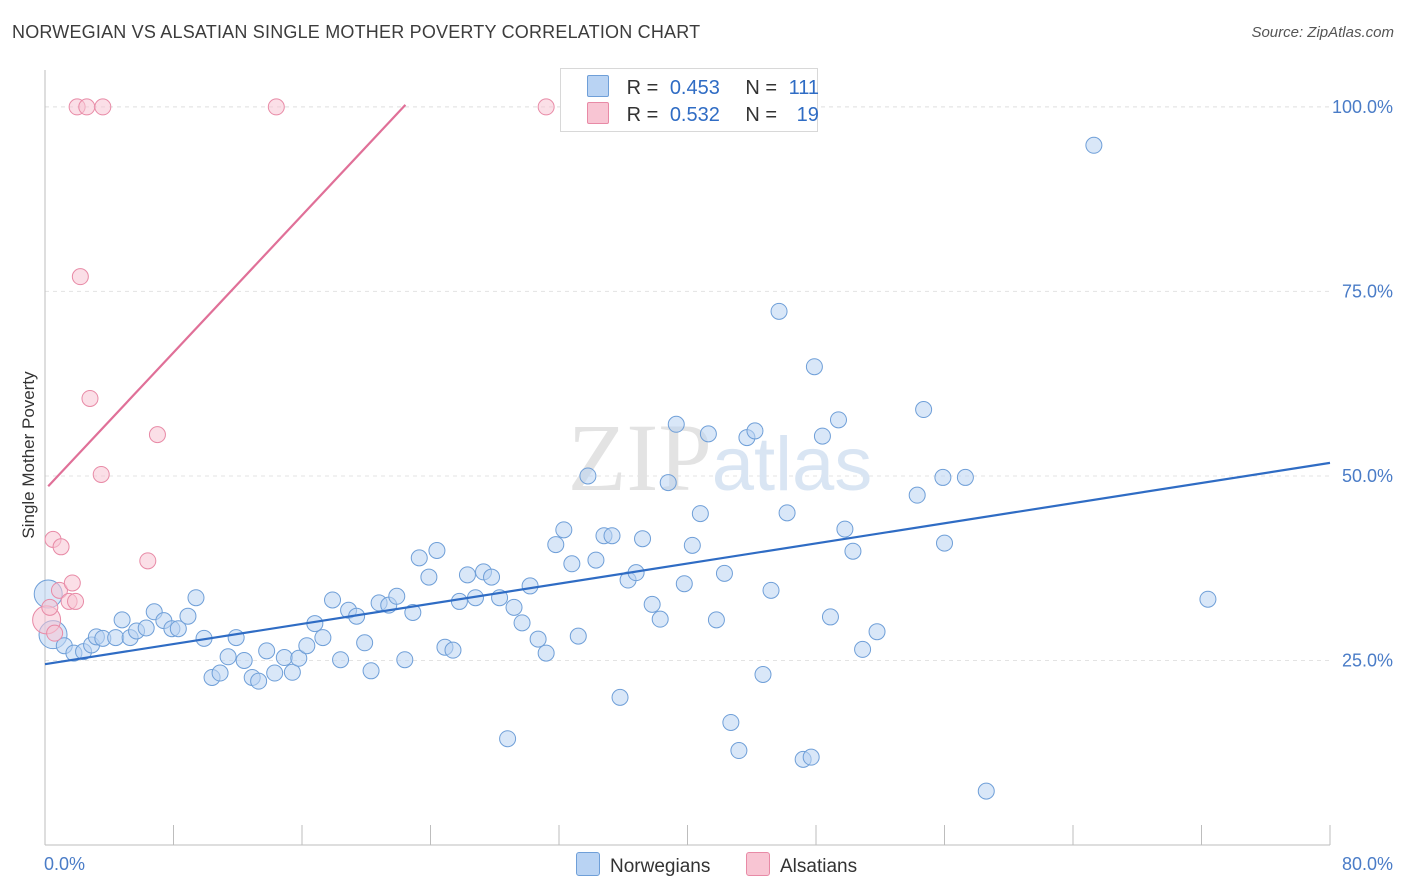 Image resolution: width=1406 pixels, height=892 pixels. What do you see at coordinates (807, 115) in the screenshot?
I see `n-value: 19` at bounding box center [807, 115].